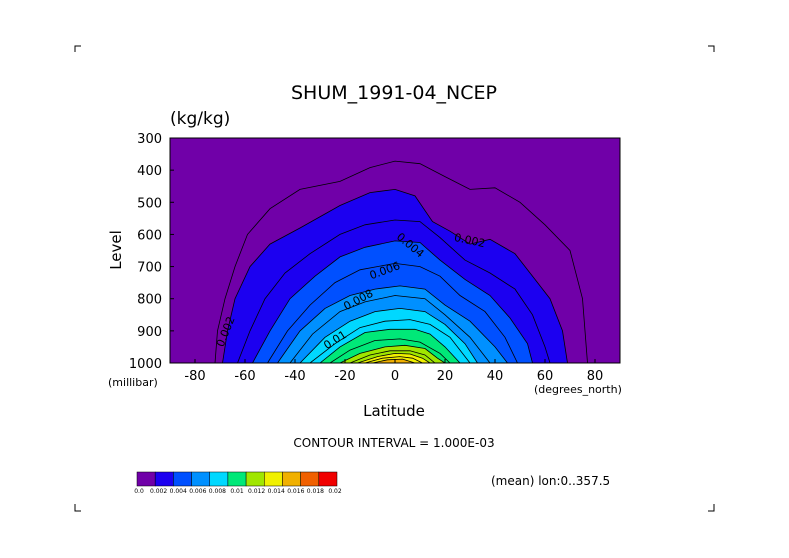 Image resolution: width=789 pixels, height=558 pixels. What do you see at coordinates (149, 300) in the screenshot?
I see `y-tick-label-5: 800` at bounding box center [149, 300].